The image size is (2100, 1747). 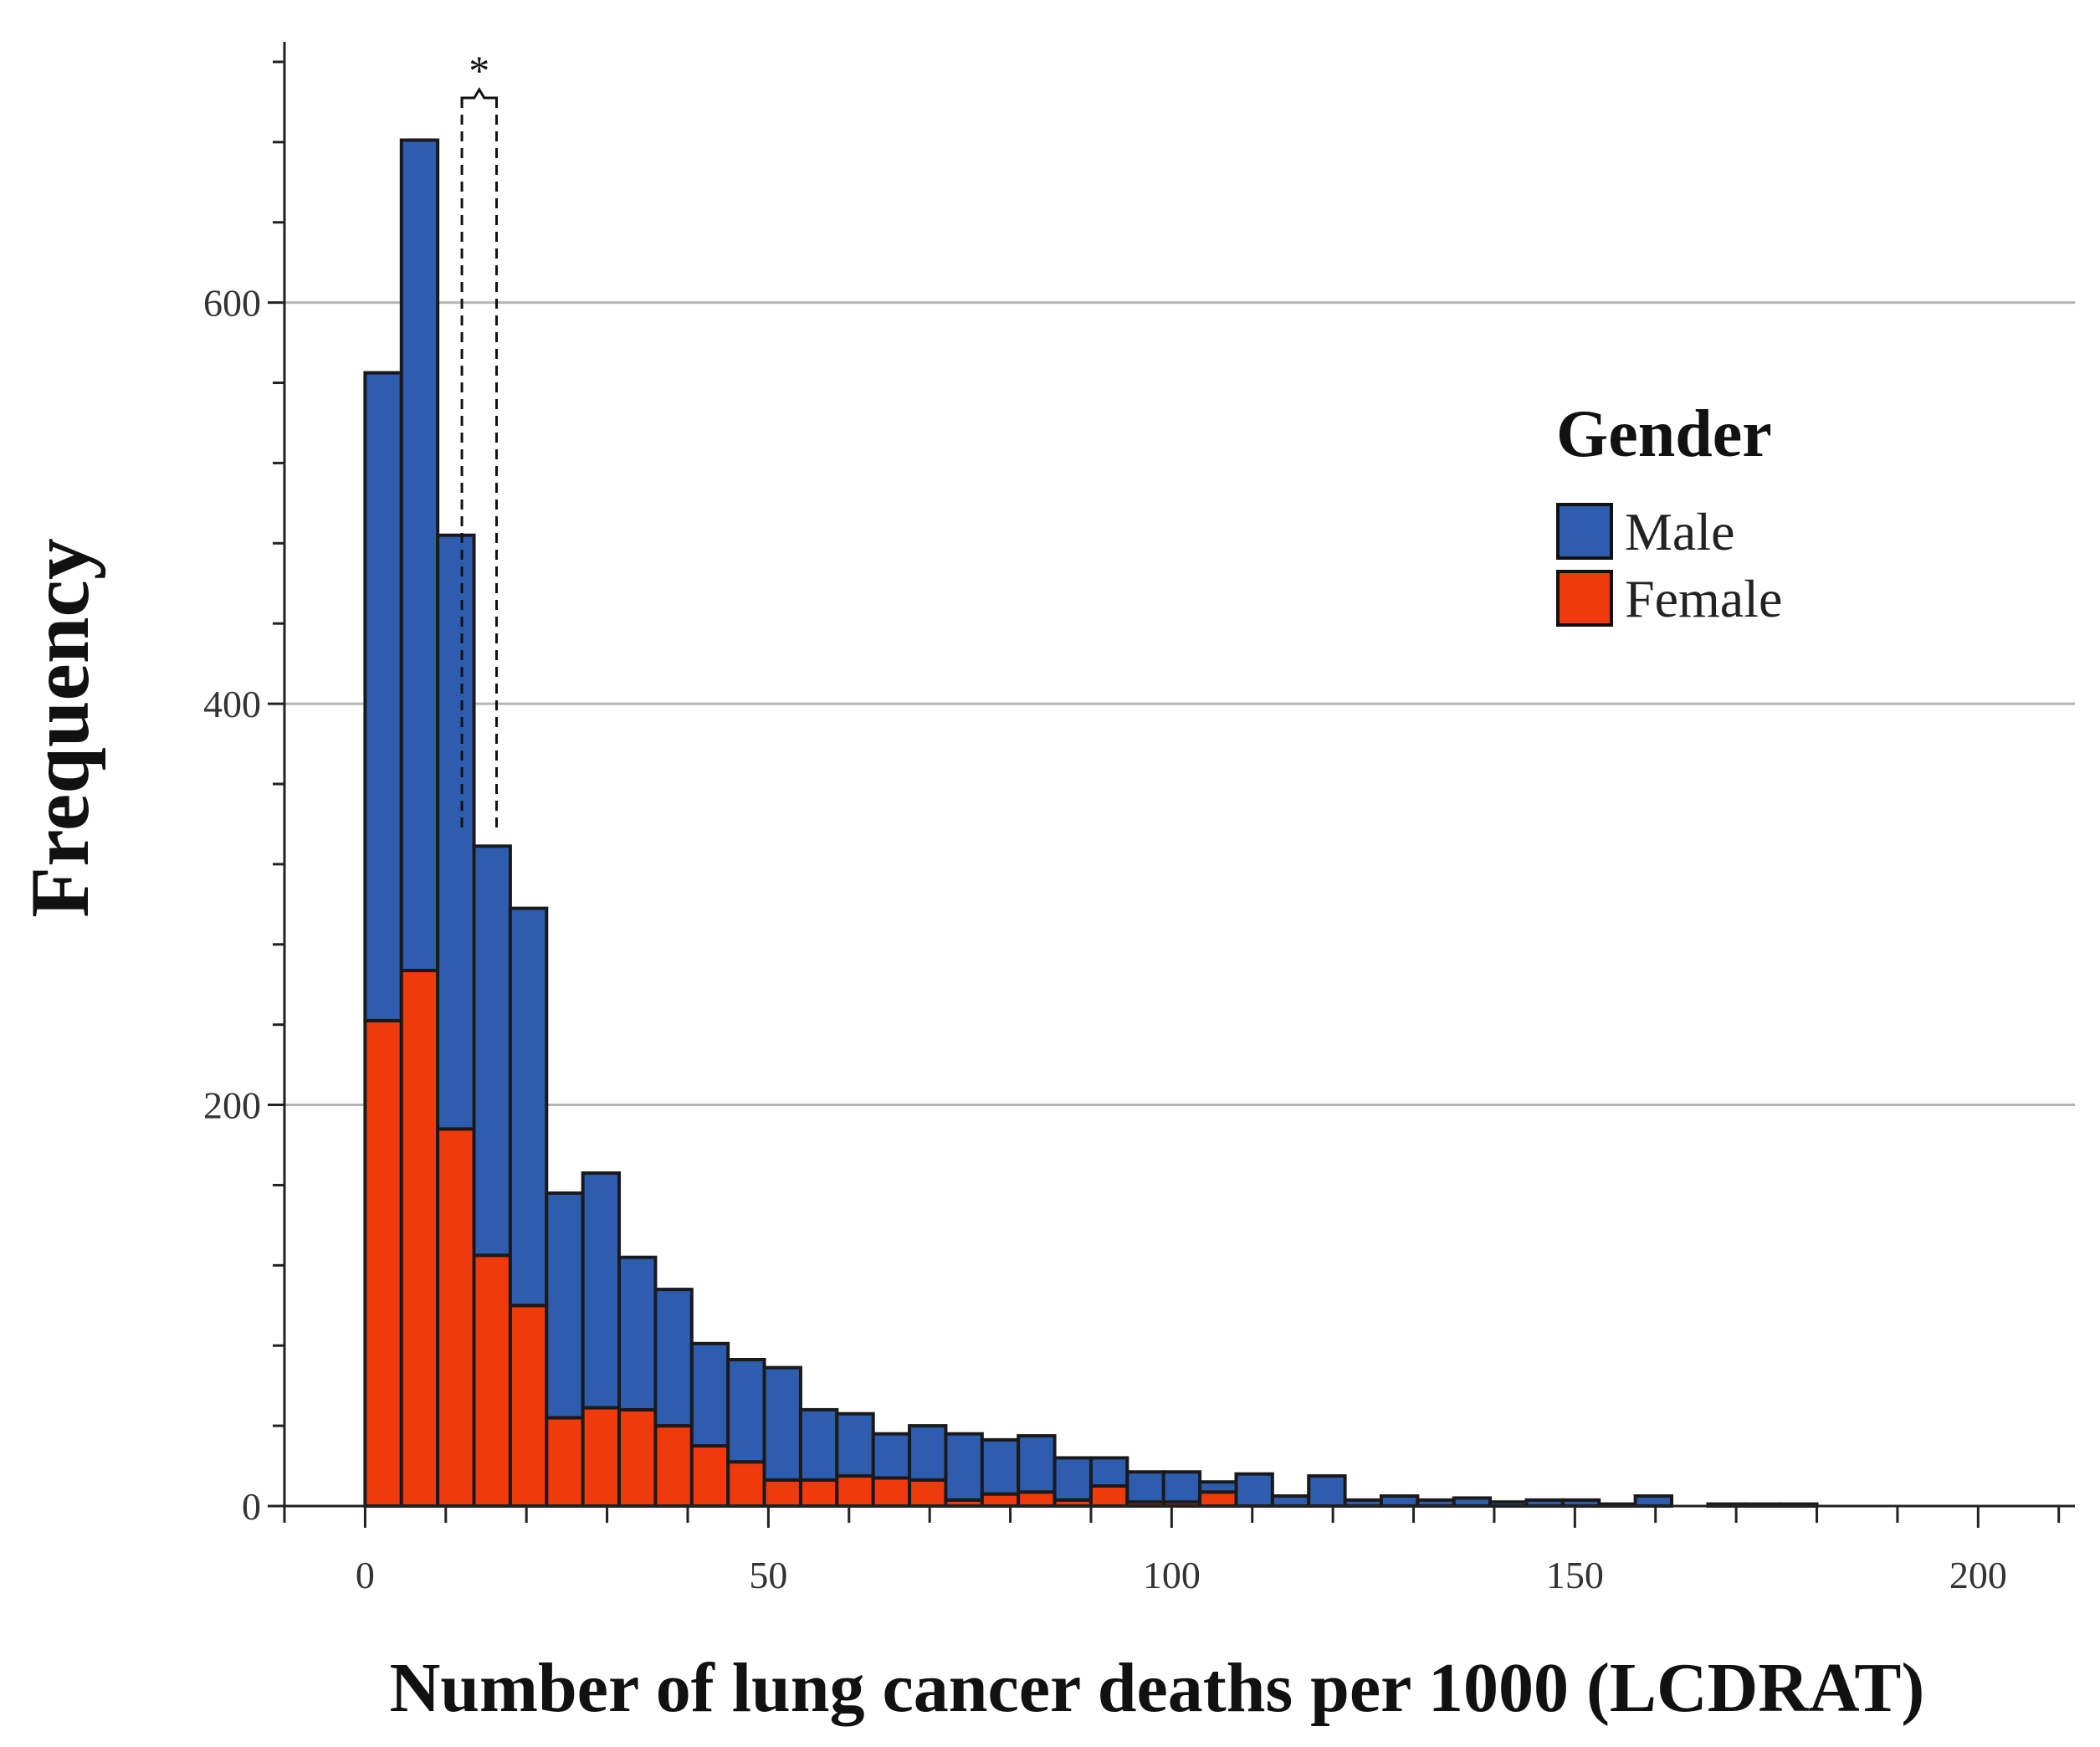 What do you see at coordinates (1664, 434) in the screenshot?
I see `legend-title: Gender` at bounding box center [1664, 434].